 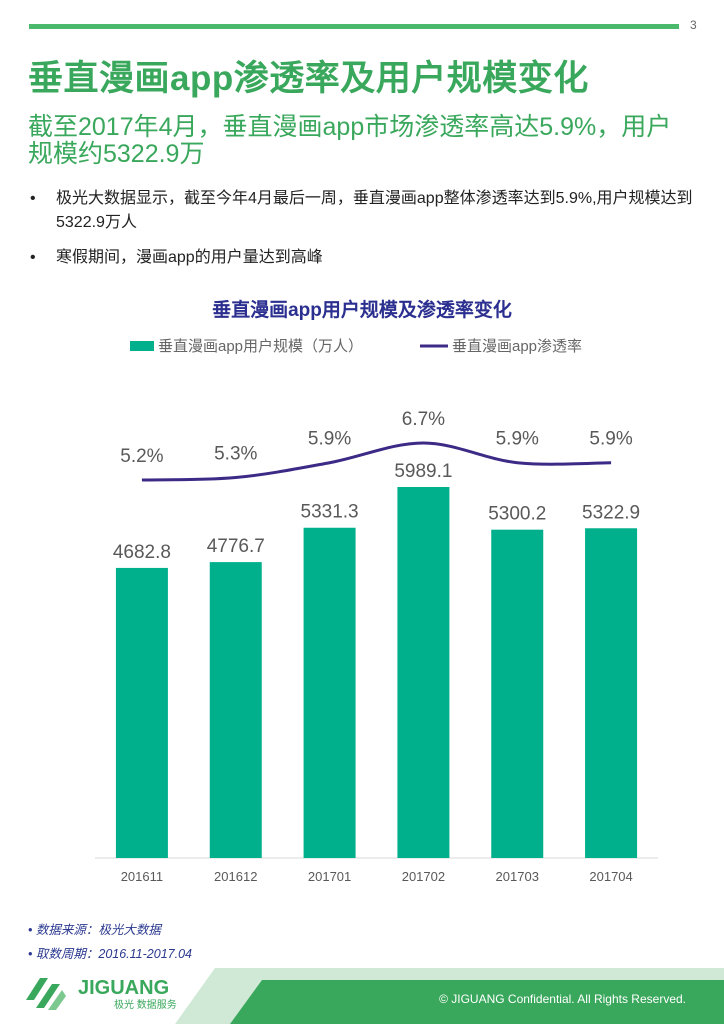 I want to click on jiguang-logo: JIGUANG 极光 数据服务, so click(x=101, y=994).